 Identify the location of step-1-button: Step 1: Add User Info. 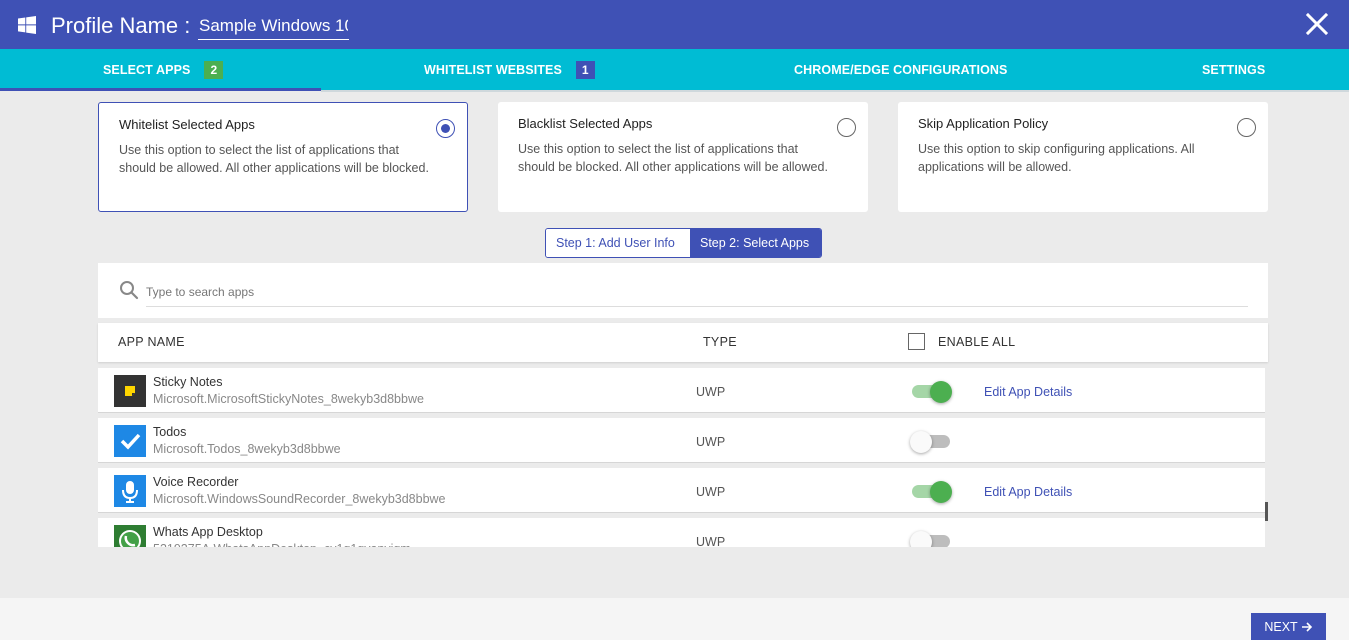
(618, 243).